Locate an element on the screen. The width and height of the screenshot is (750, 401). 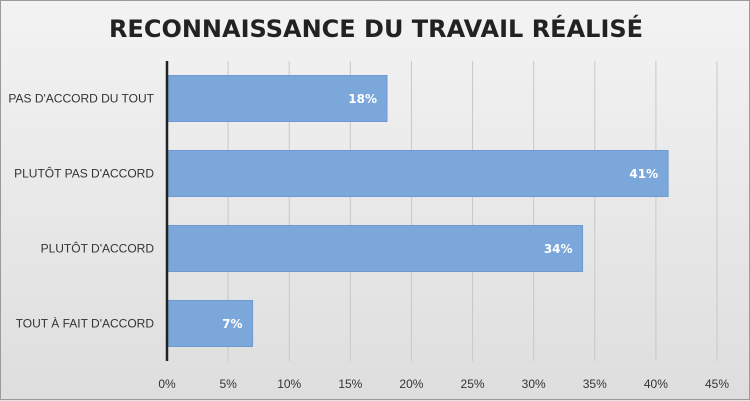
bar-data-label: 41% is located at coordinates (643, 174).